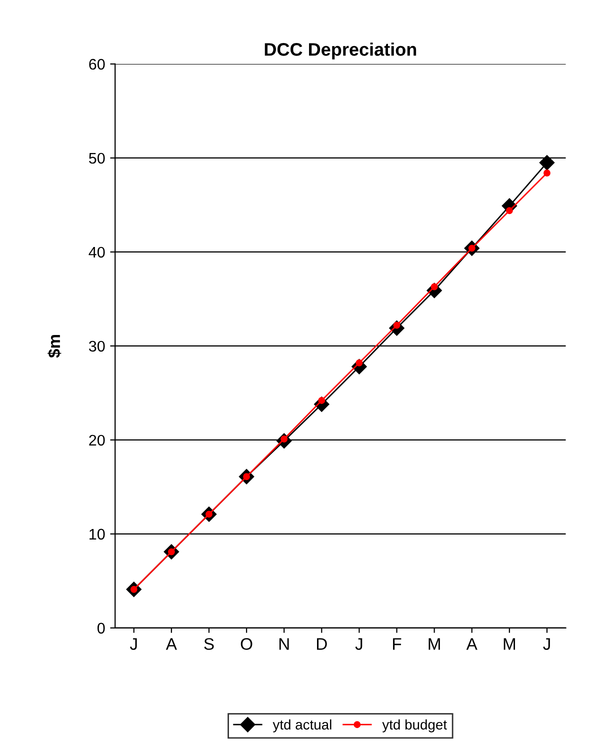 The height and width of the screenshot is (744, 609). Describe the element at coordinates (96, 346) in the screenshot. I see `y-tick-label: 30` at that location.